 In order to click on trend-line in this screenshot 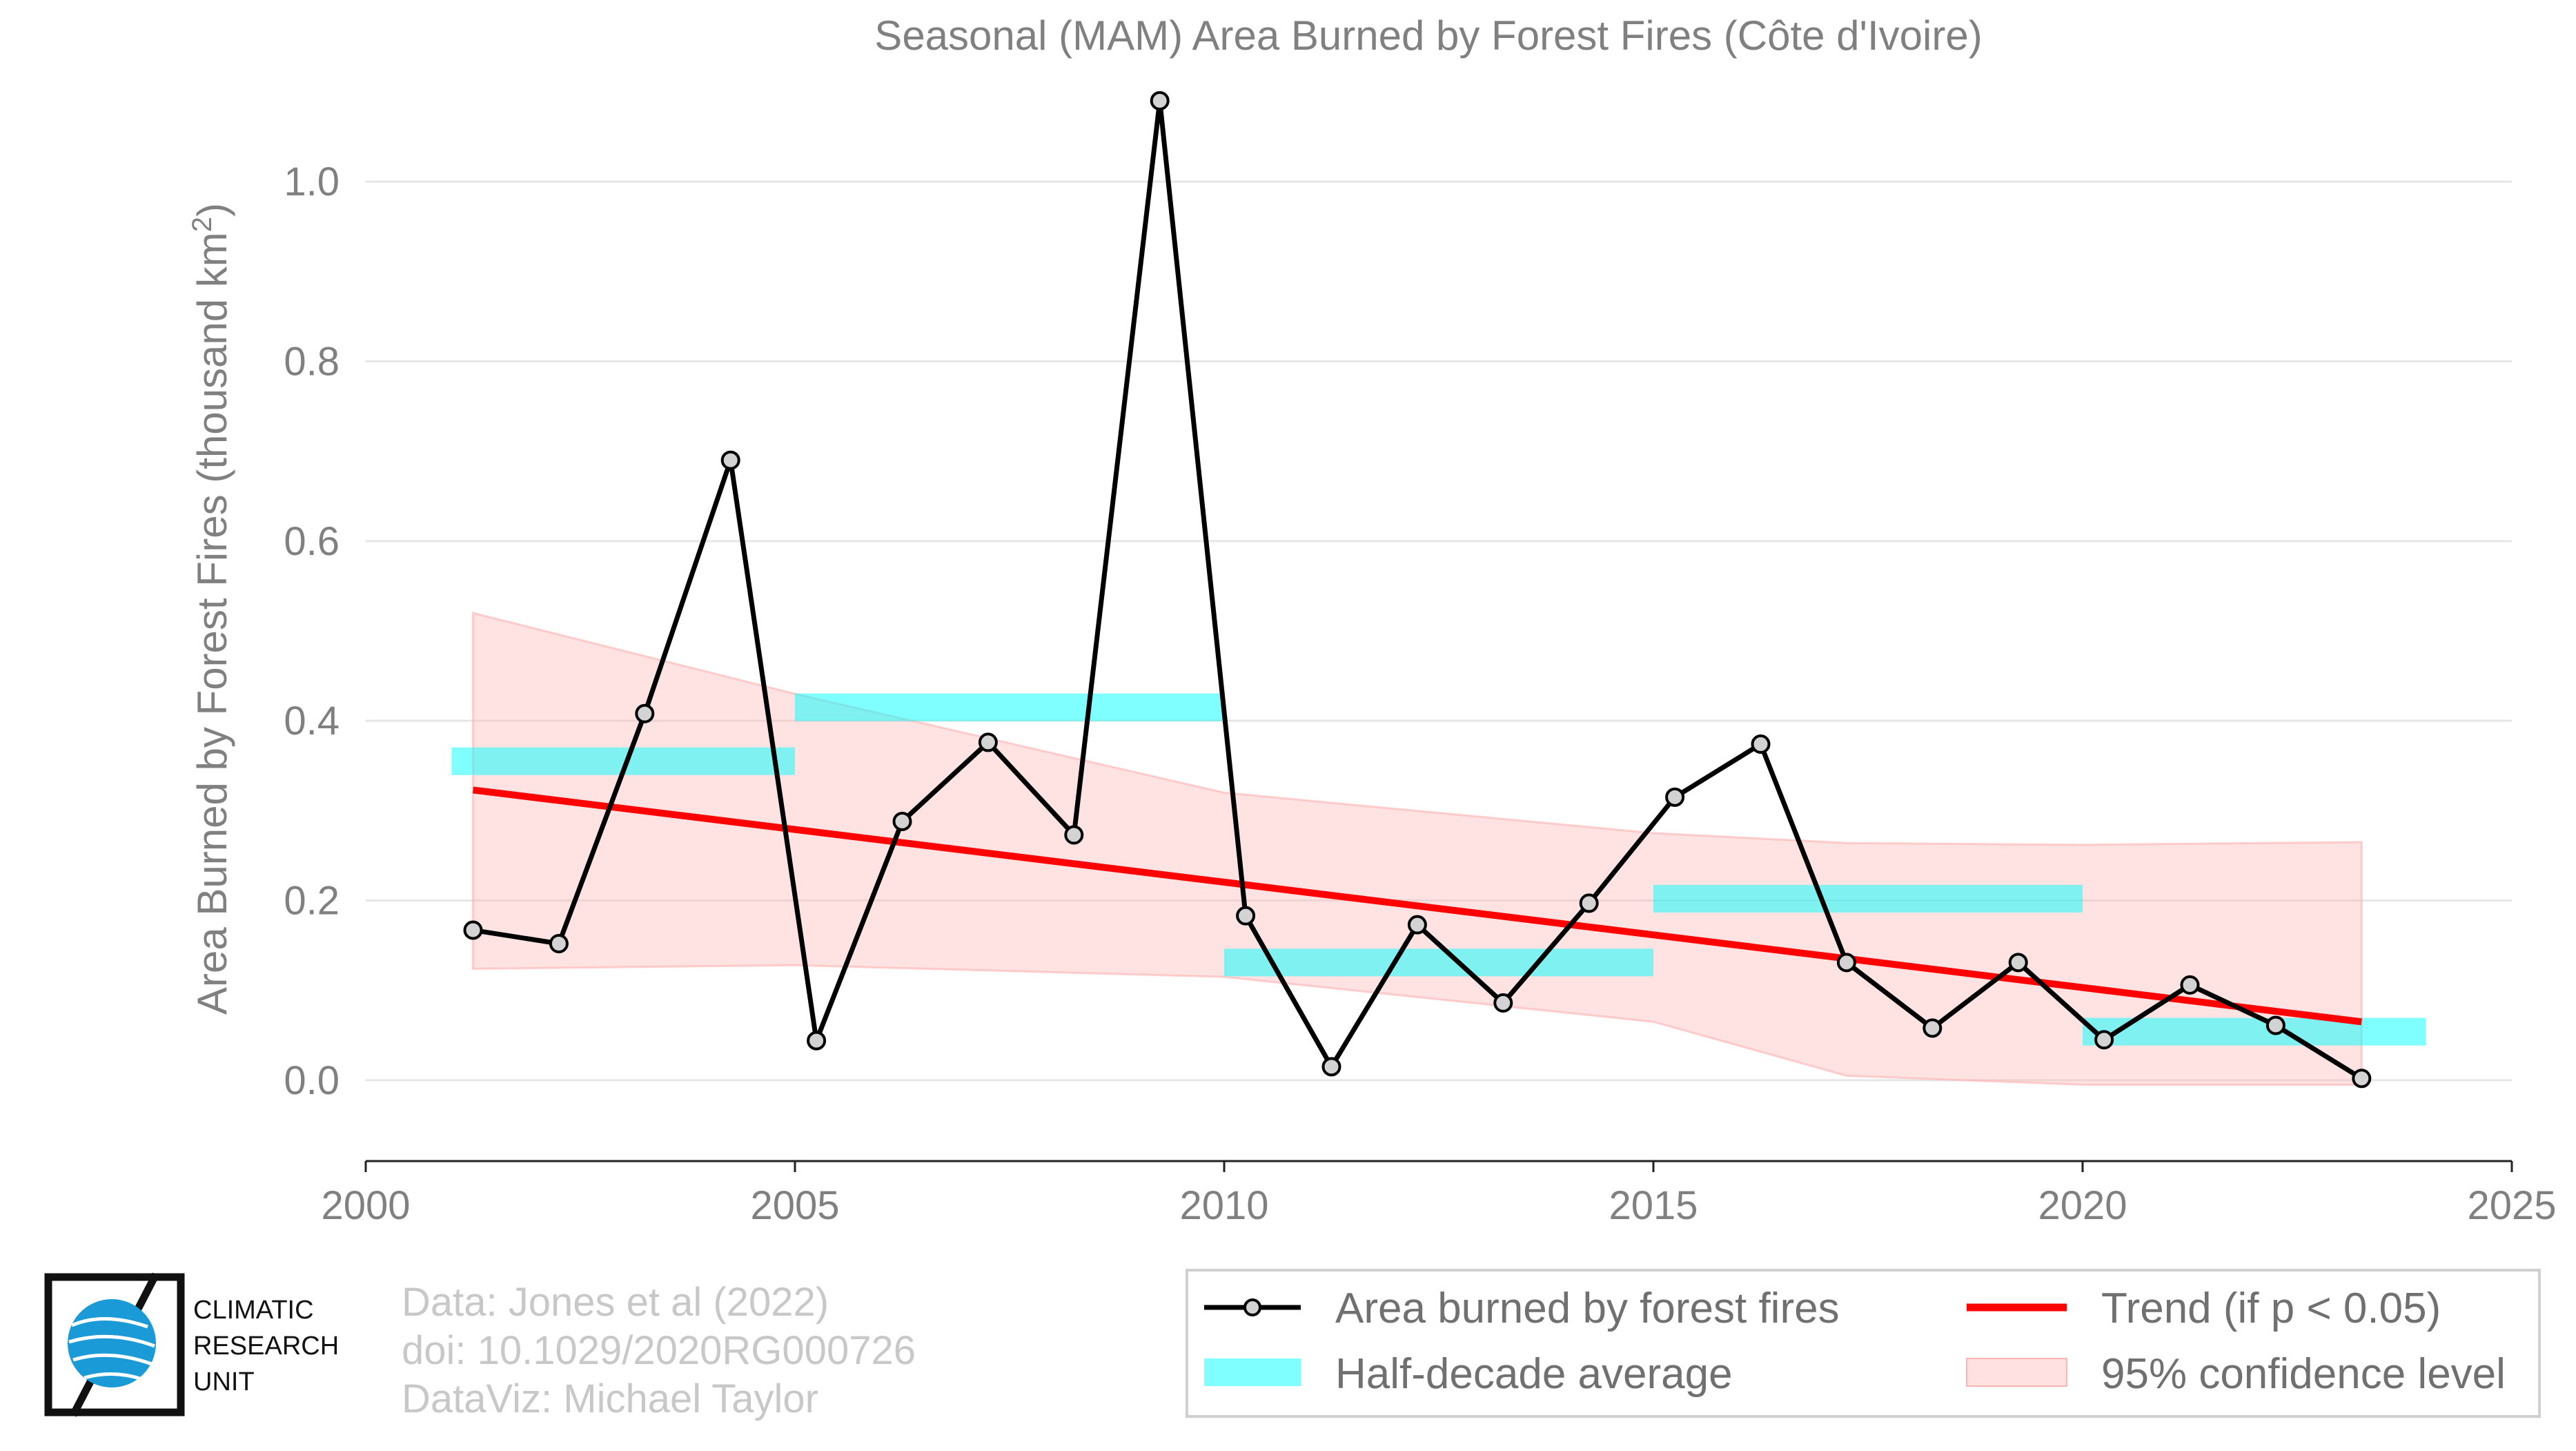, I will do `click(1417, 906)`.